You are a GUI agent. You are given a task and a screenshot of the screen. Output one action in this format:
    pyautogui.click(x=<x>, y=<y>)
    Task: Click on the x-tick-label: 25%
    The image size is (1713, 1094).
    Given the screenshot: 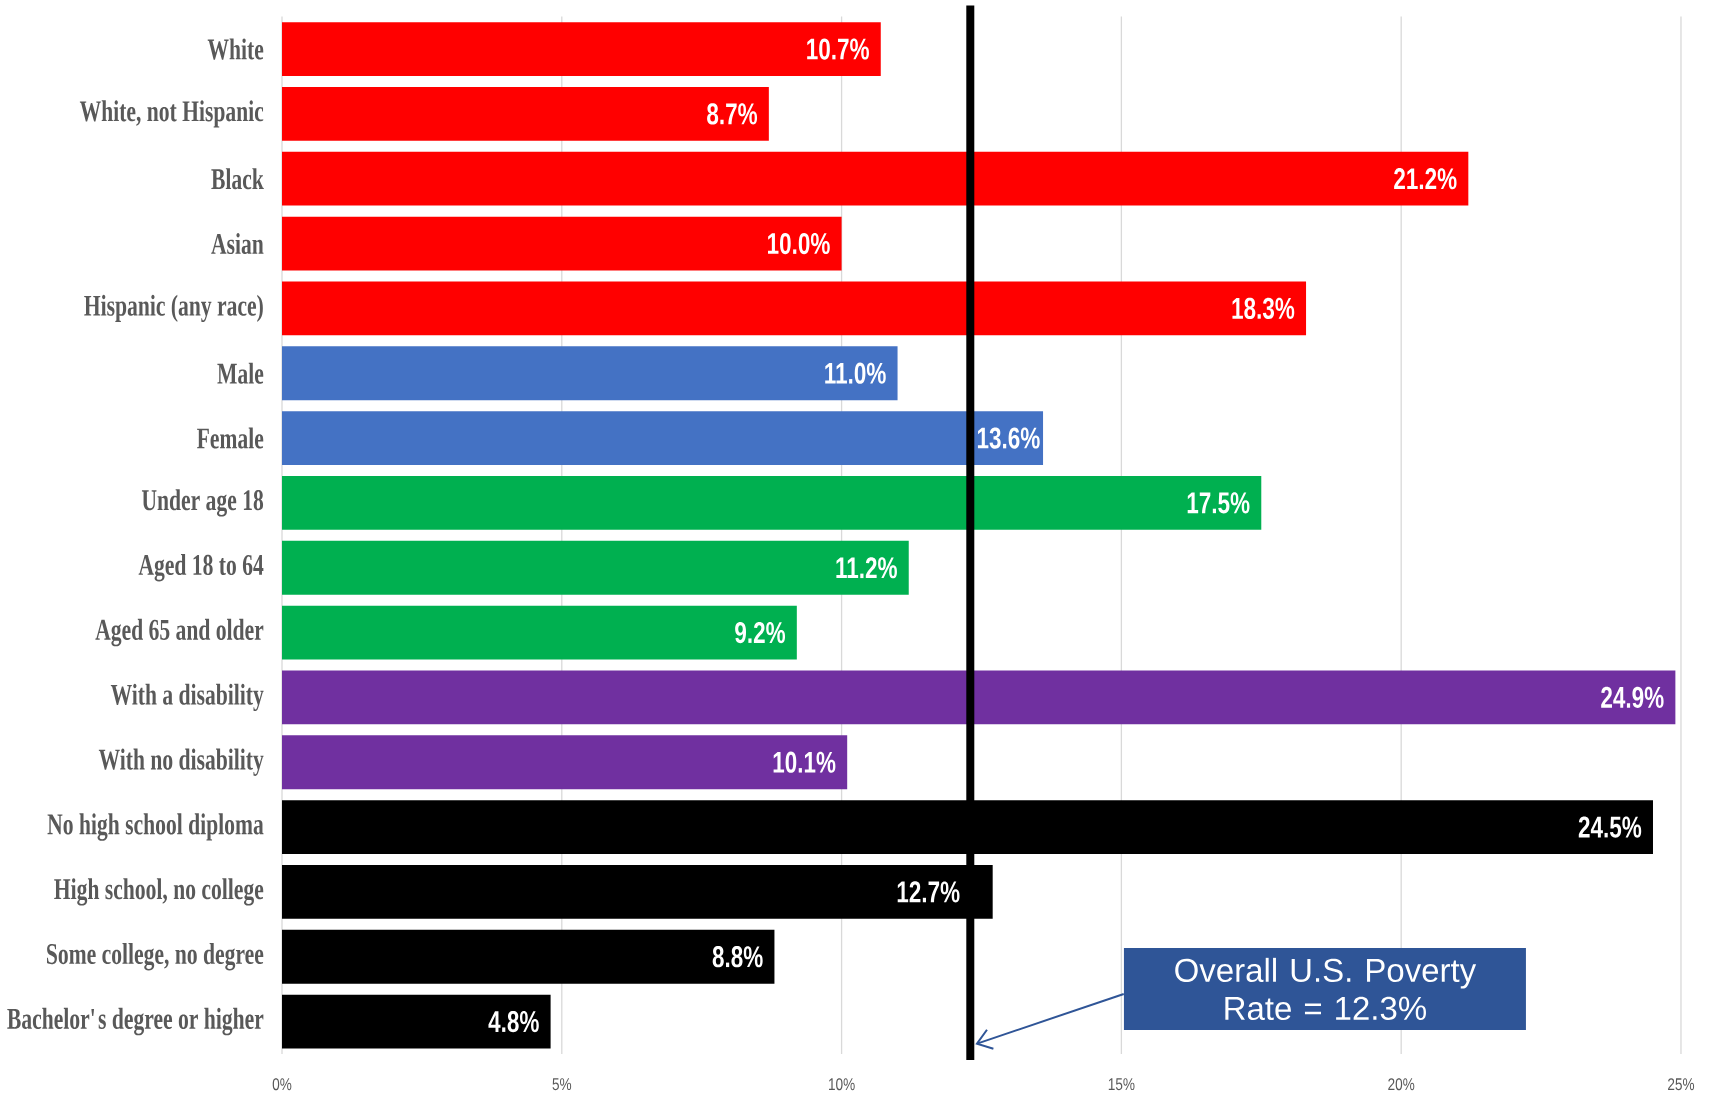 What is the action you would take?
    pyautogui.click(x=1681, y=1084)
    